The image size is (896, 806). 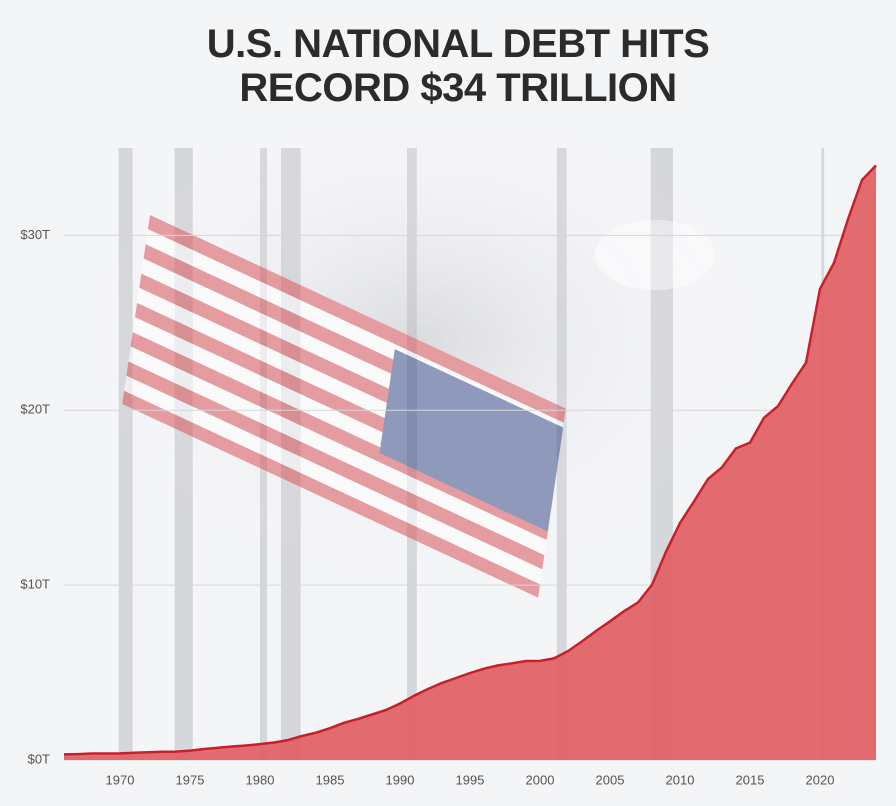 What do you see at coordinates (470, 779) in the screenshot?
I see `x-tick-label: 1995` at bounding box center [470, 779].